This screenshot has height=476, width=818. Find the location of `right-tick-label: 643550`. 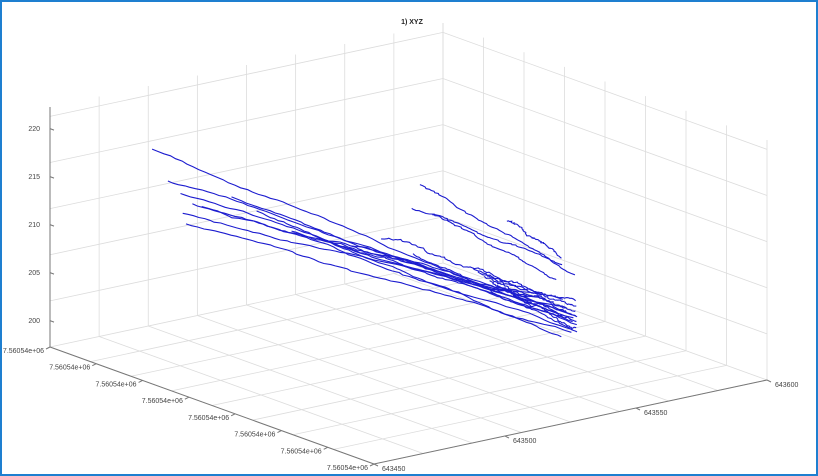

right-tick-label: 643550 is located at coordinates (655, 413).